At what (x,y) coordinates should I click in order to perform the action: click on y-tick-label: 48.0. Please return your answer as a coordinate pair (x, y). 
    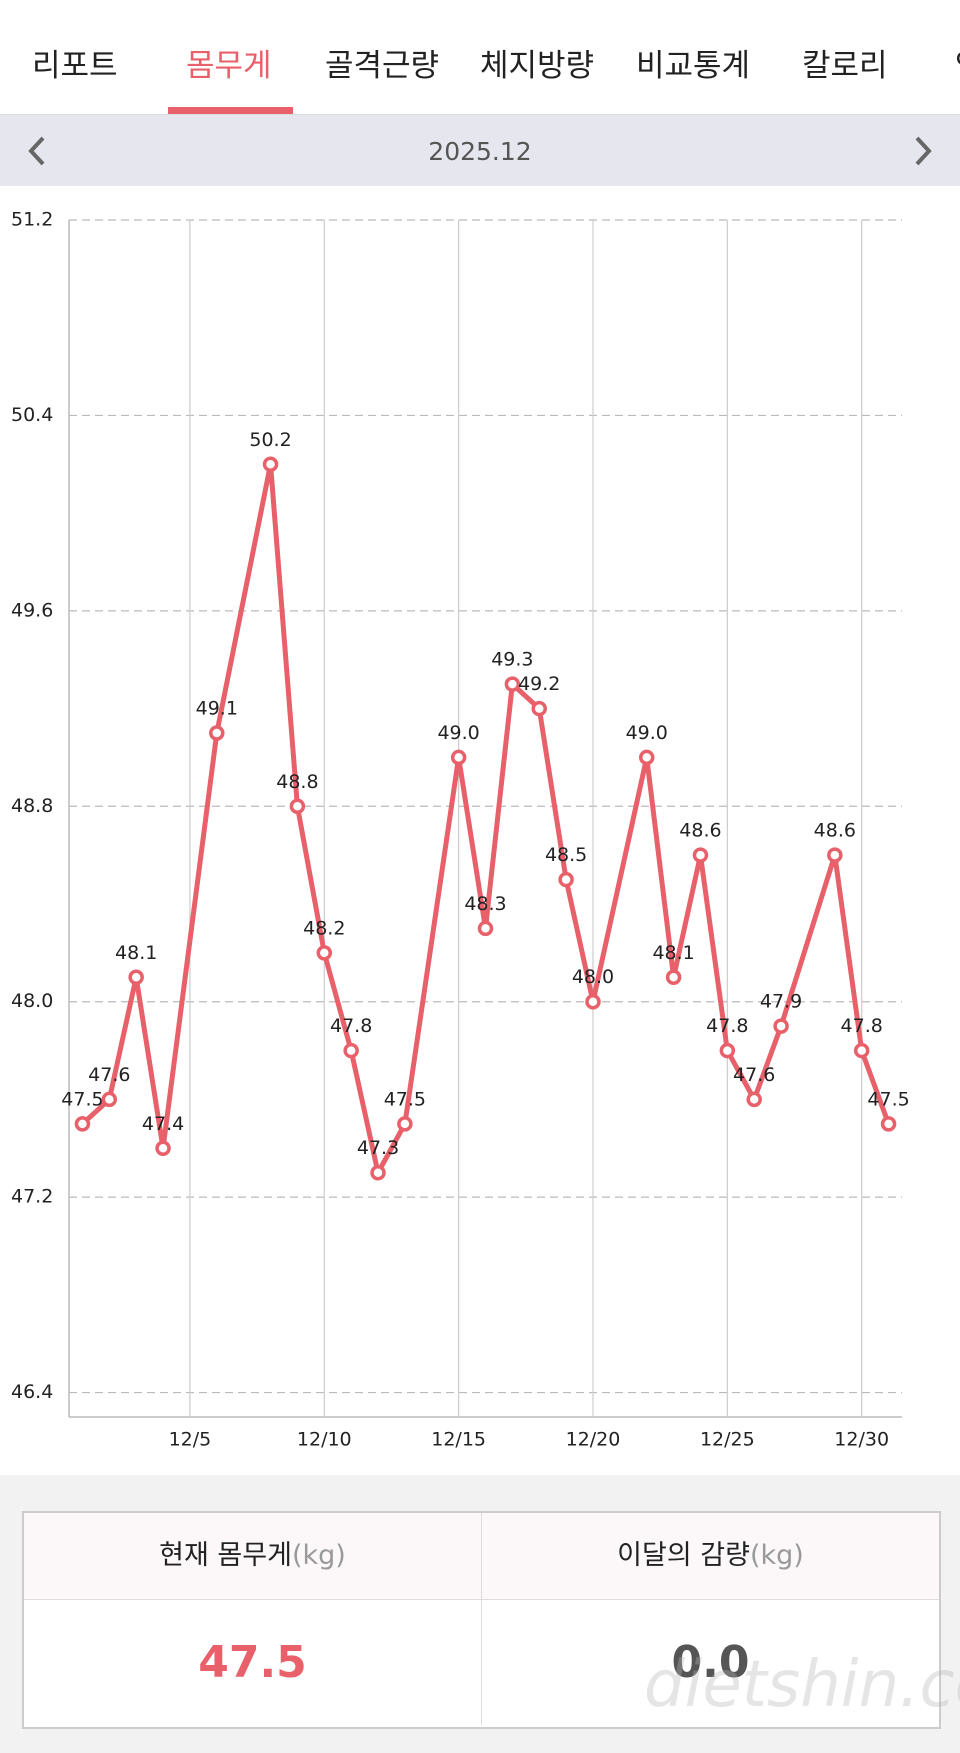
    Looking at the image, I should click on (32, 1001).